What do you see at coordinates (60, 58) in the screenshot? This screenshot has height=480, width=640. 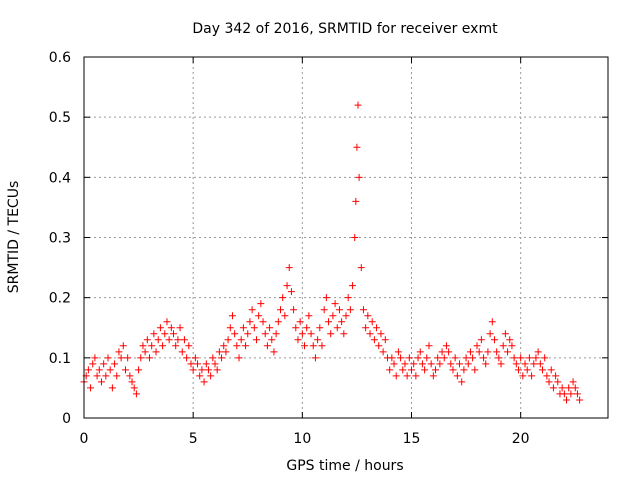 I see `y-tick-label: 0.6` at bounding box center [60, 58].